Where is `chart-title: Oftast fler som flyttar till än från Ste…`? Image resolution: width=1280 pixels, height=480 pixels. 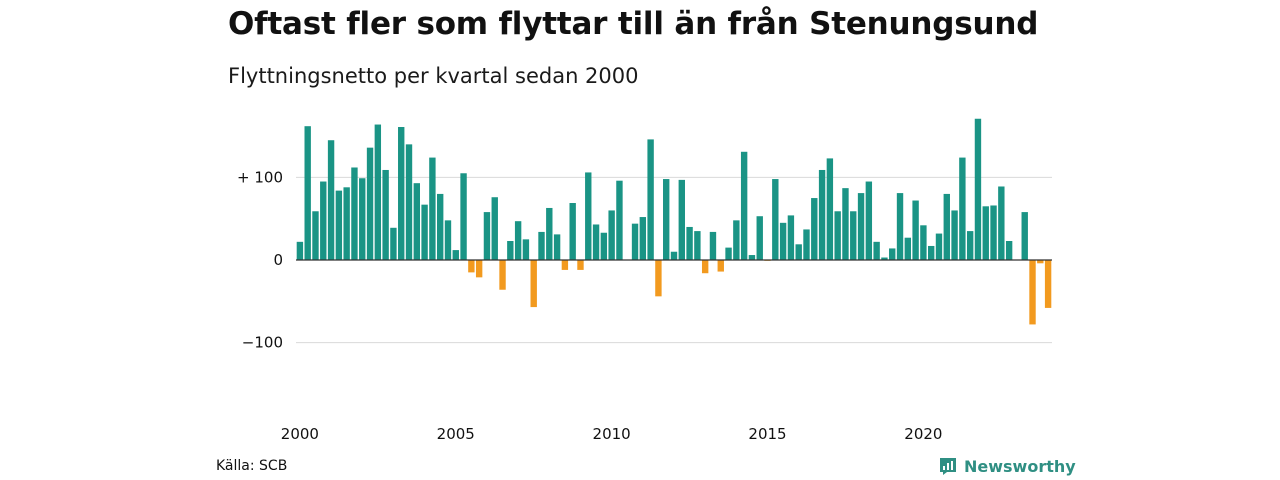 chart-title: Oftast fler som flyttar till än från Ste… is located at coordinates (633, 24).